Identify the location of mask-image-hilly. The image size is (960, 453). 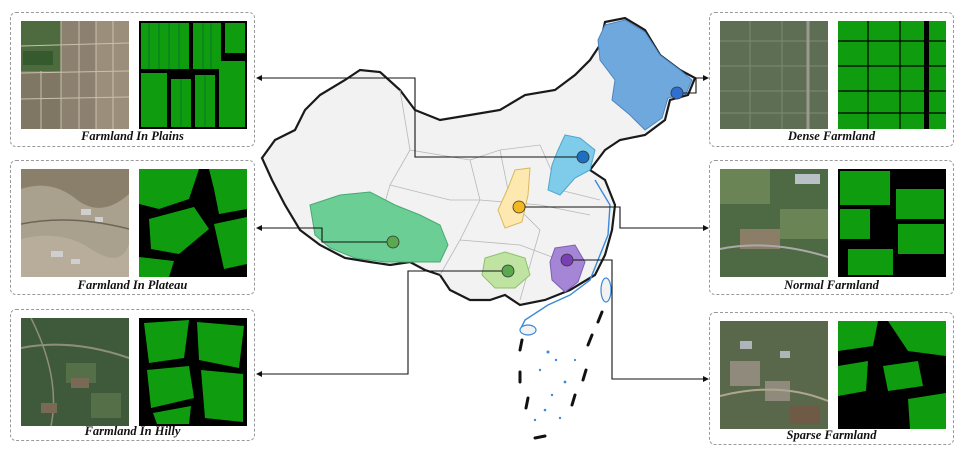
(193, 372).